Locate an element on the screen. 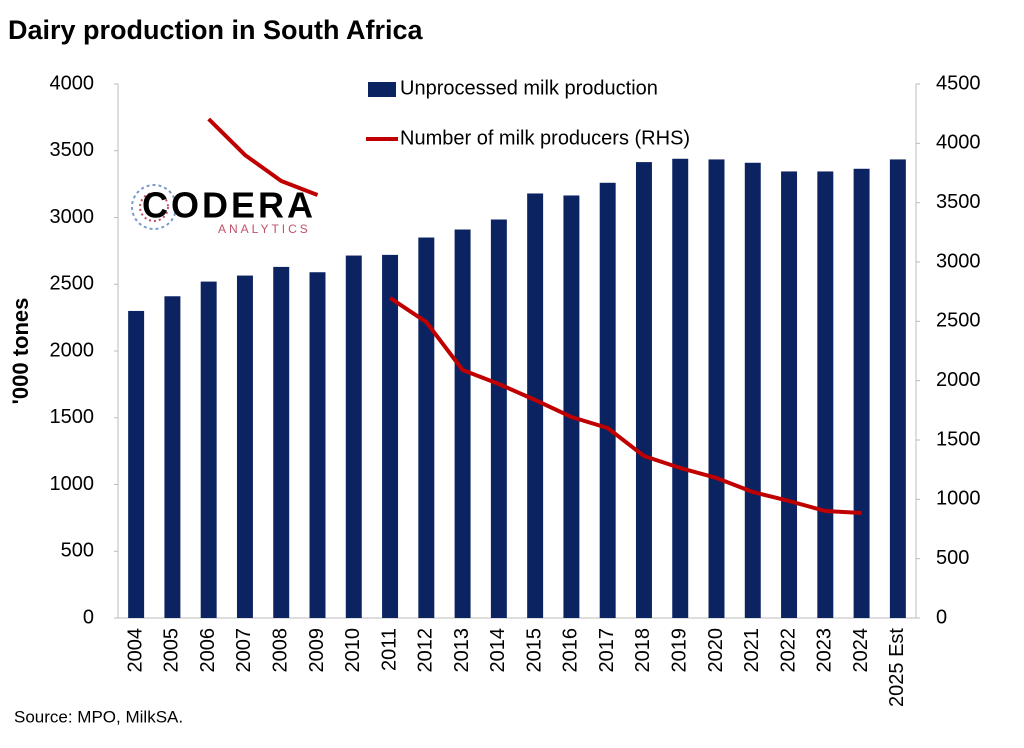 This screenshot has width=1024, height=748. x-tick-label: 2014 is located at coordinates (498, 650).